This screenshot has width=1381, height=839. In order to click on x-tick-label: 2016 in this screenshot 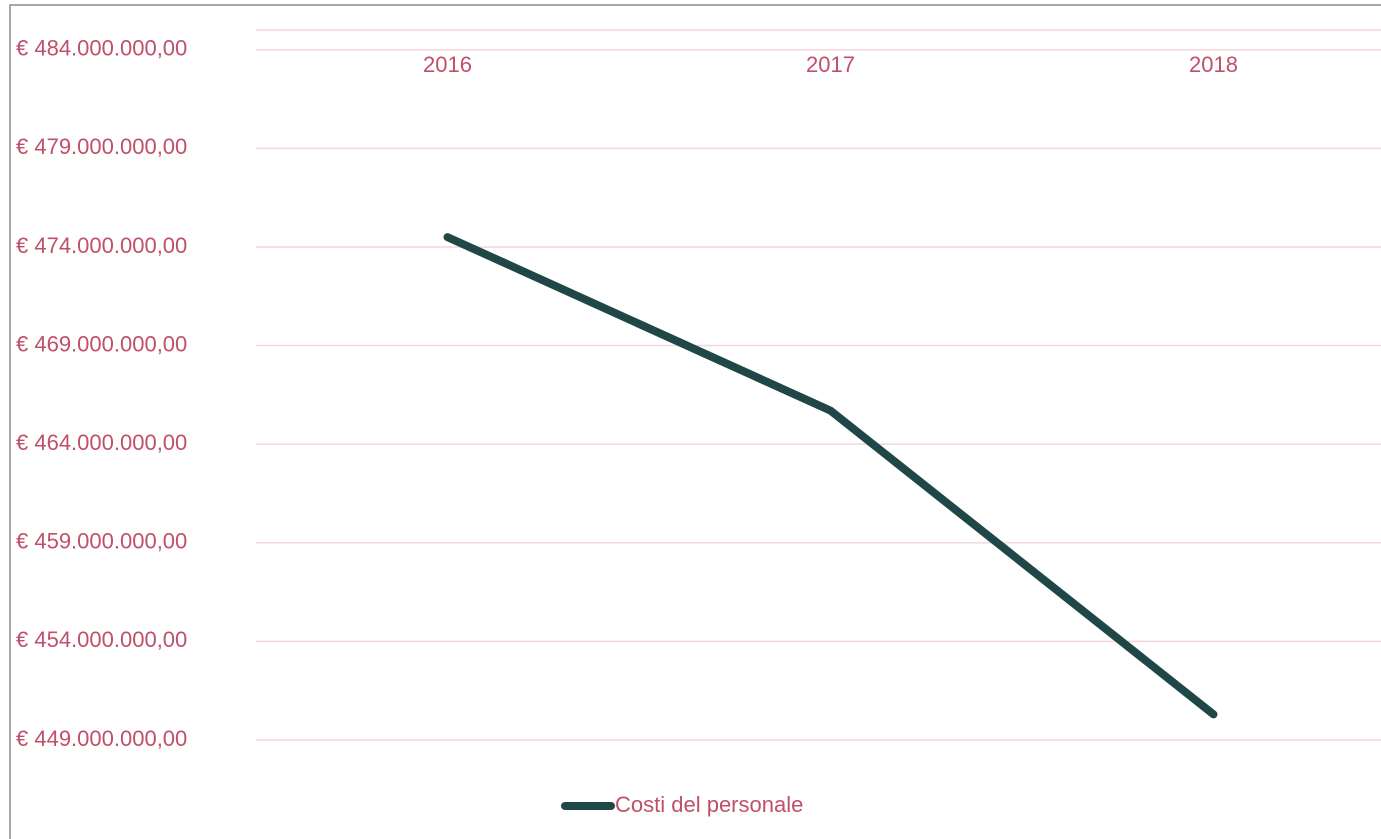, I will do `click(447, 64)`.